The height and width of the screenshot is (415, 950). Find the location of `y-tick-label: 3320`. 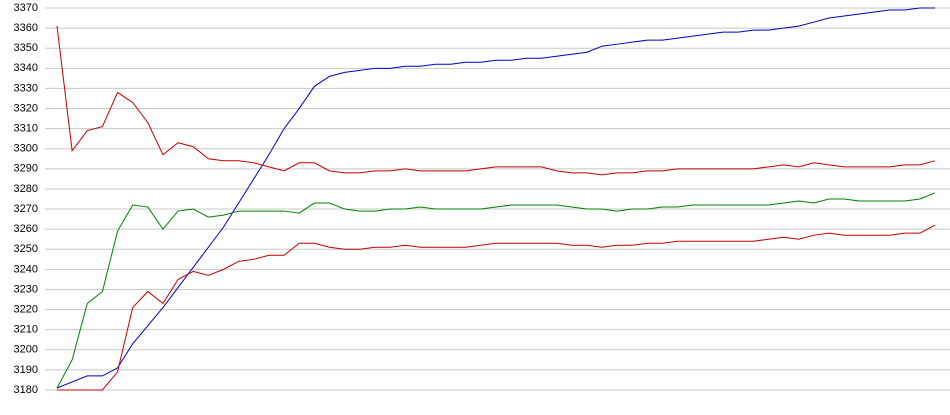

y-tick-label: 3320 is located at coordinates (26, 108).